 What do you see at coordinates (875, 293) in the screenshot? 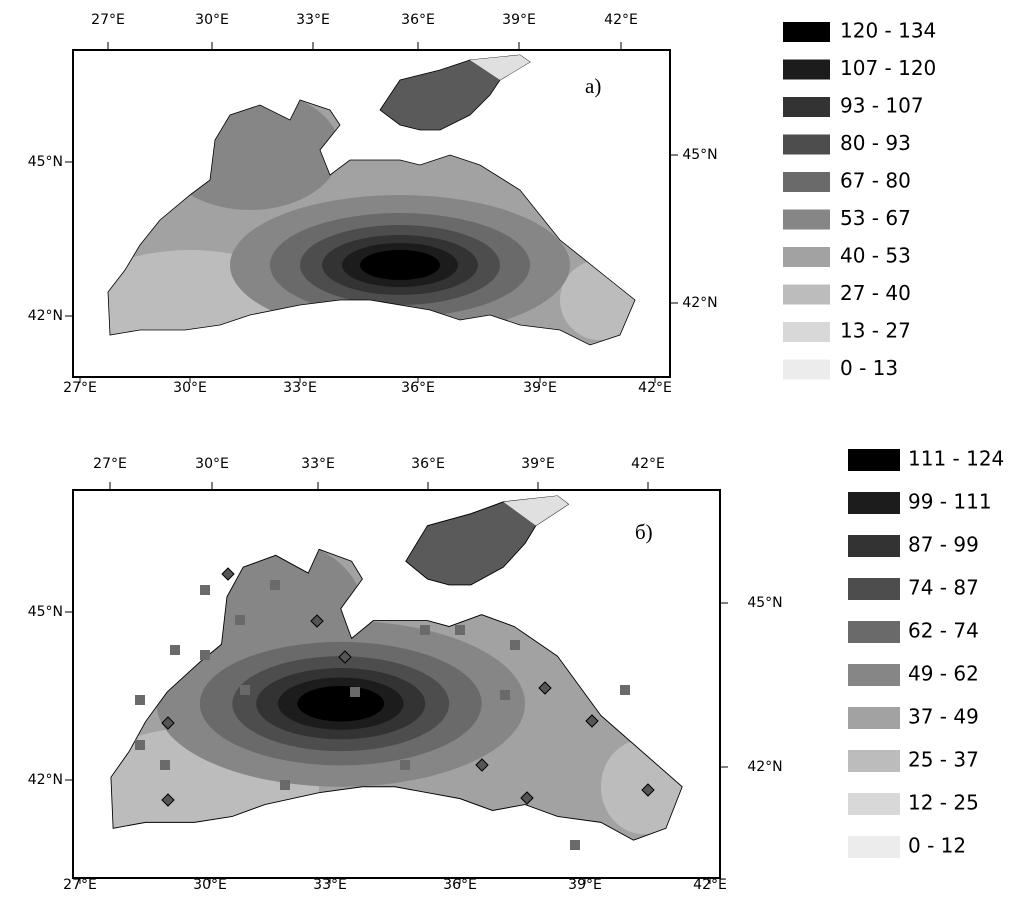
I see `legend-label: 27 - 40` at bounding box center [875, 293].